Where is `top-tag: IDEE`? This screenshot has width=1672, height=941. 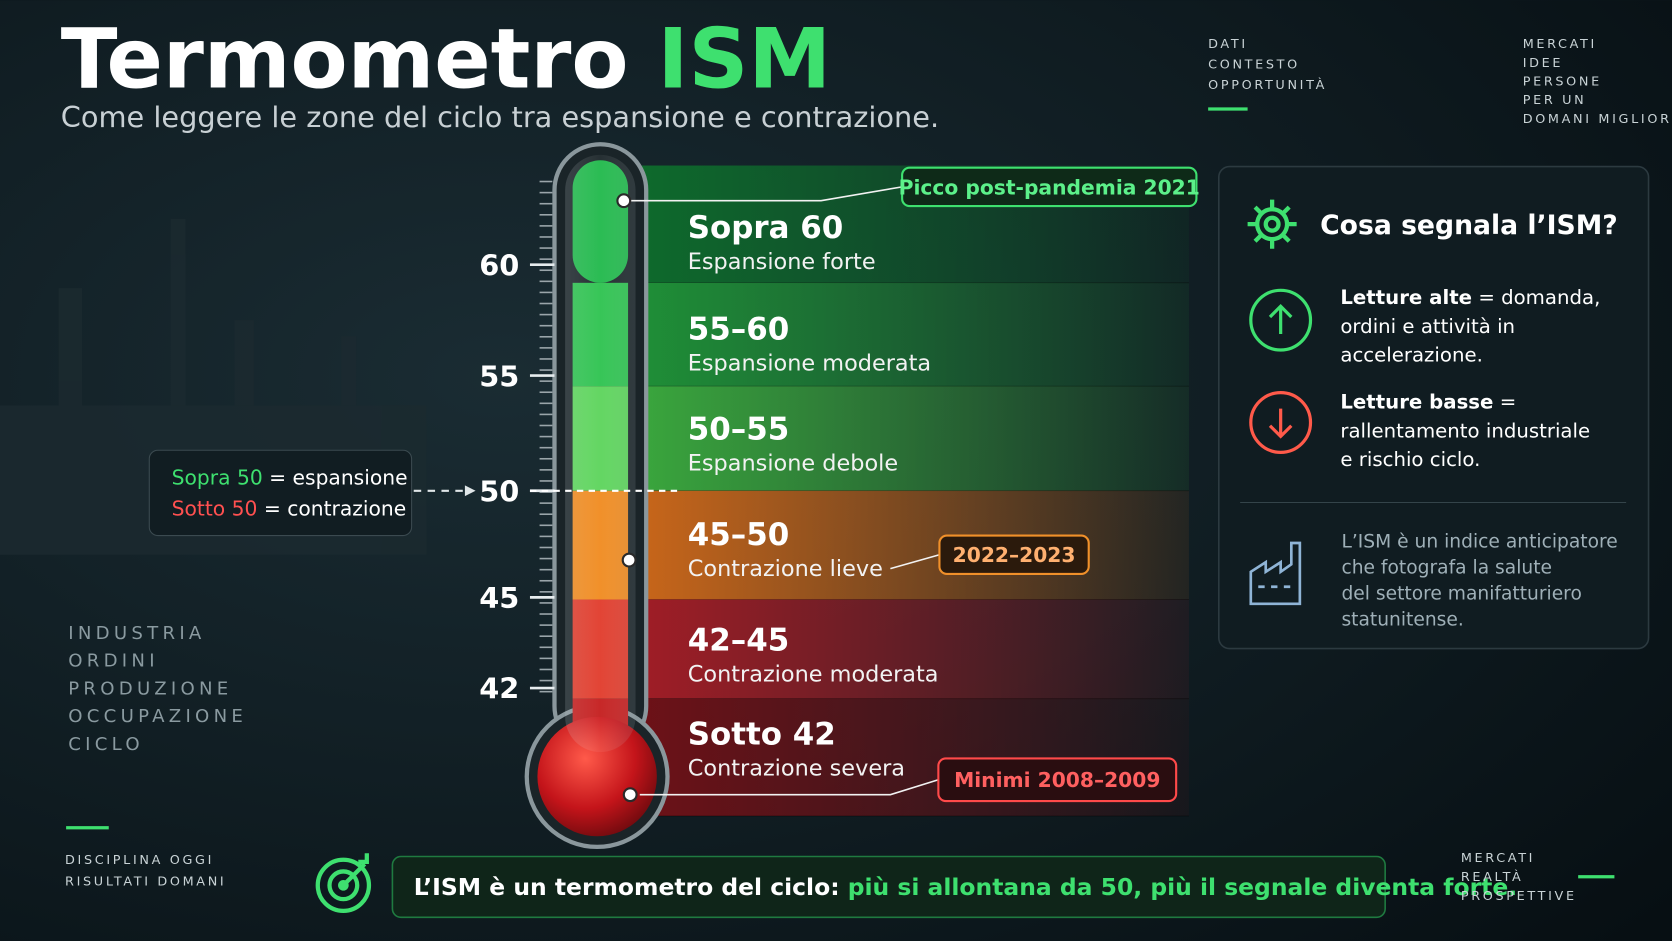
top-tag: IDEE is located at coordinates (1543, 63).